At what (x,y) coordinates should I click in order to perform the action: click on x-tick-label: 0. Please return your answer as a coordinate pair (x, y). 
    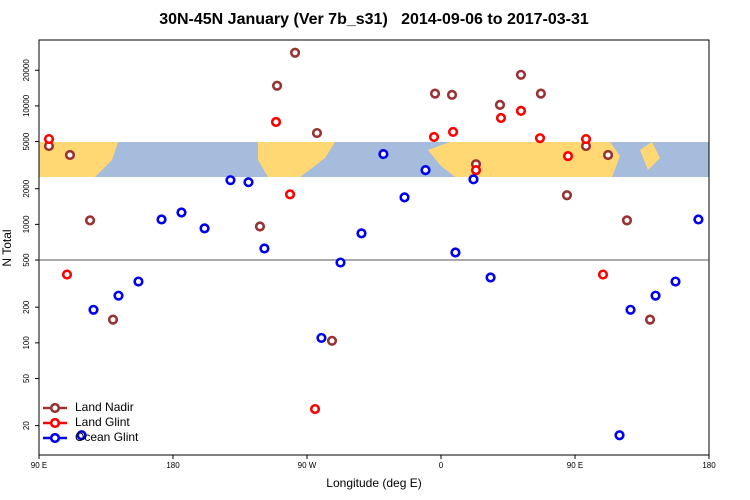
    Looking at the image, I should click on (441, 465).